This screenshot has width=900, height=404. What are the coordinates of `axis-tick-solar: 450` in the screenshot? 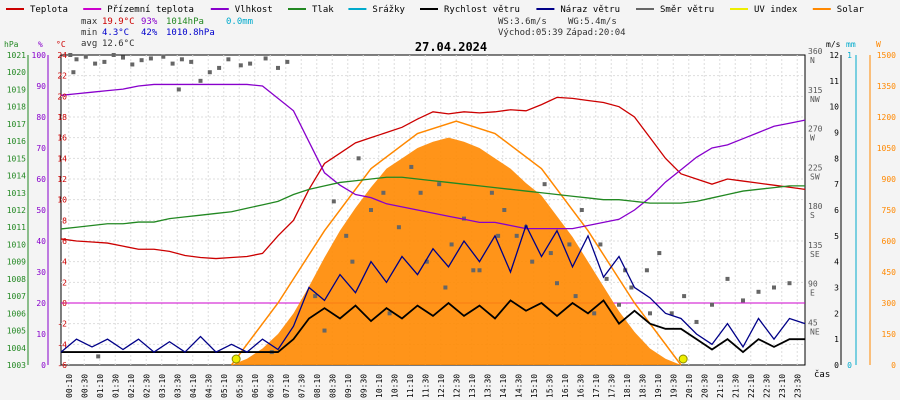 It's located at (889, 272).